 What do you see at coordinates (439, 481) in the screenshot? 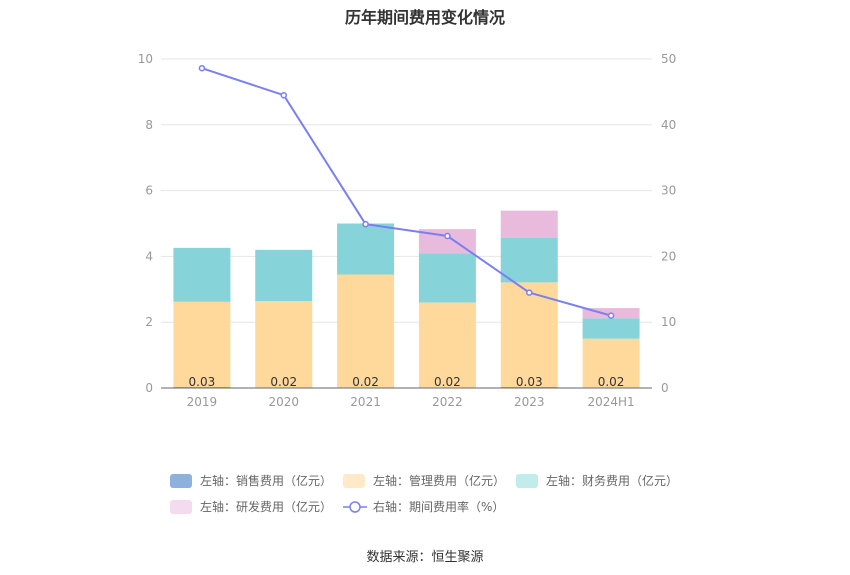
I see `legend-label-admin: 左轴：管理费用（亿元）` at bounding box center [439, 481].